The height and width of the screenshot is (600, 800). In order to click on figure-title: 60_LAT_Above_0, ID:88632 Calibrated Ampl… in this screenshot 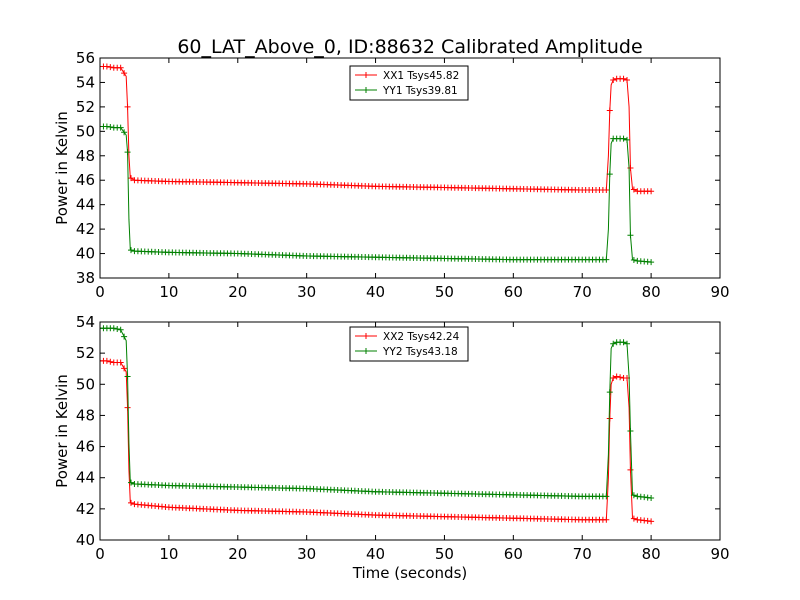, I will do `click(409, 47)`.